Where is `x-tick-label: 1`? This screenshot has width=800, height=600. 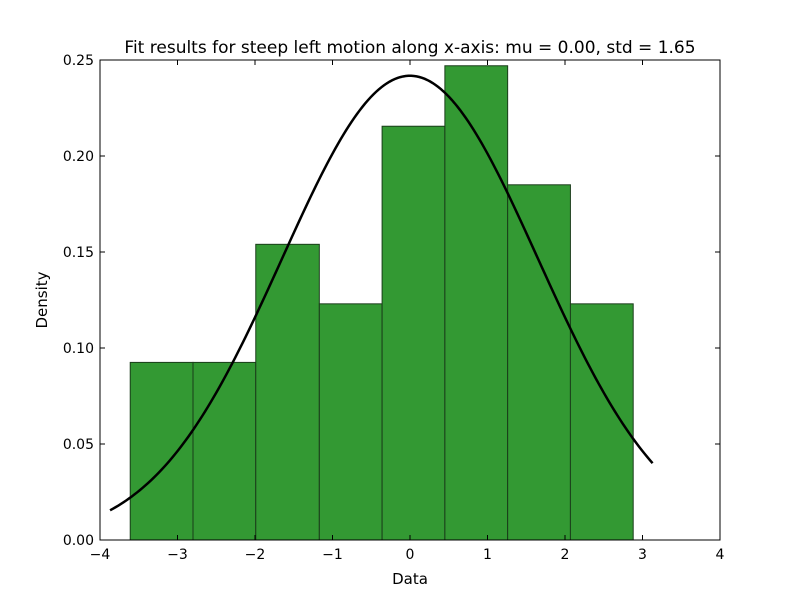
x-tick-label: 1 is located at coordinates (487, 555).